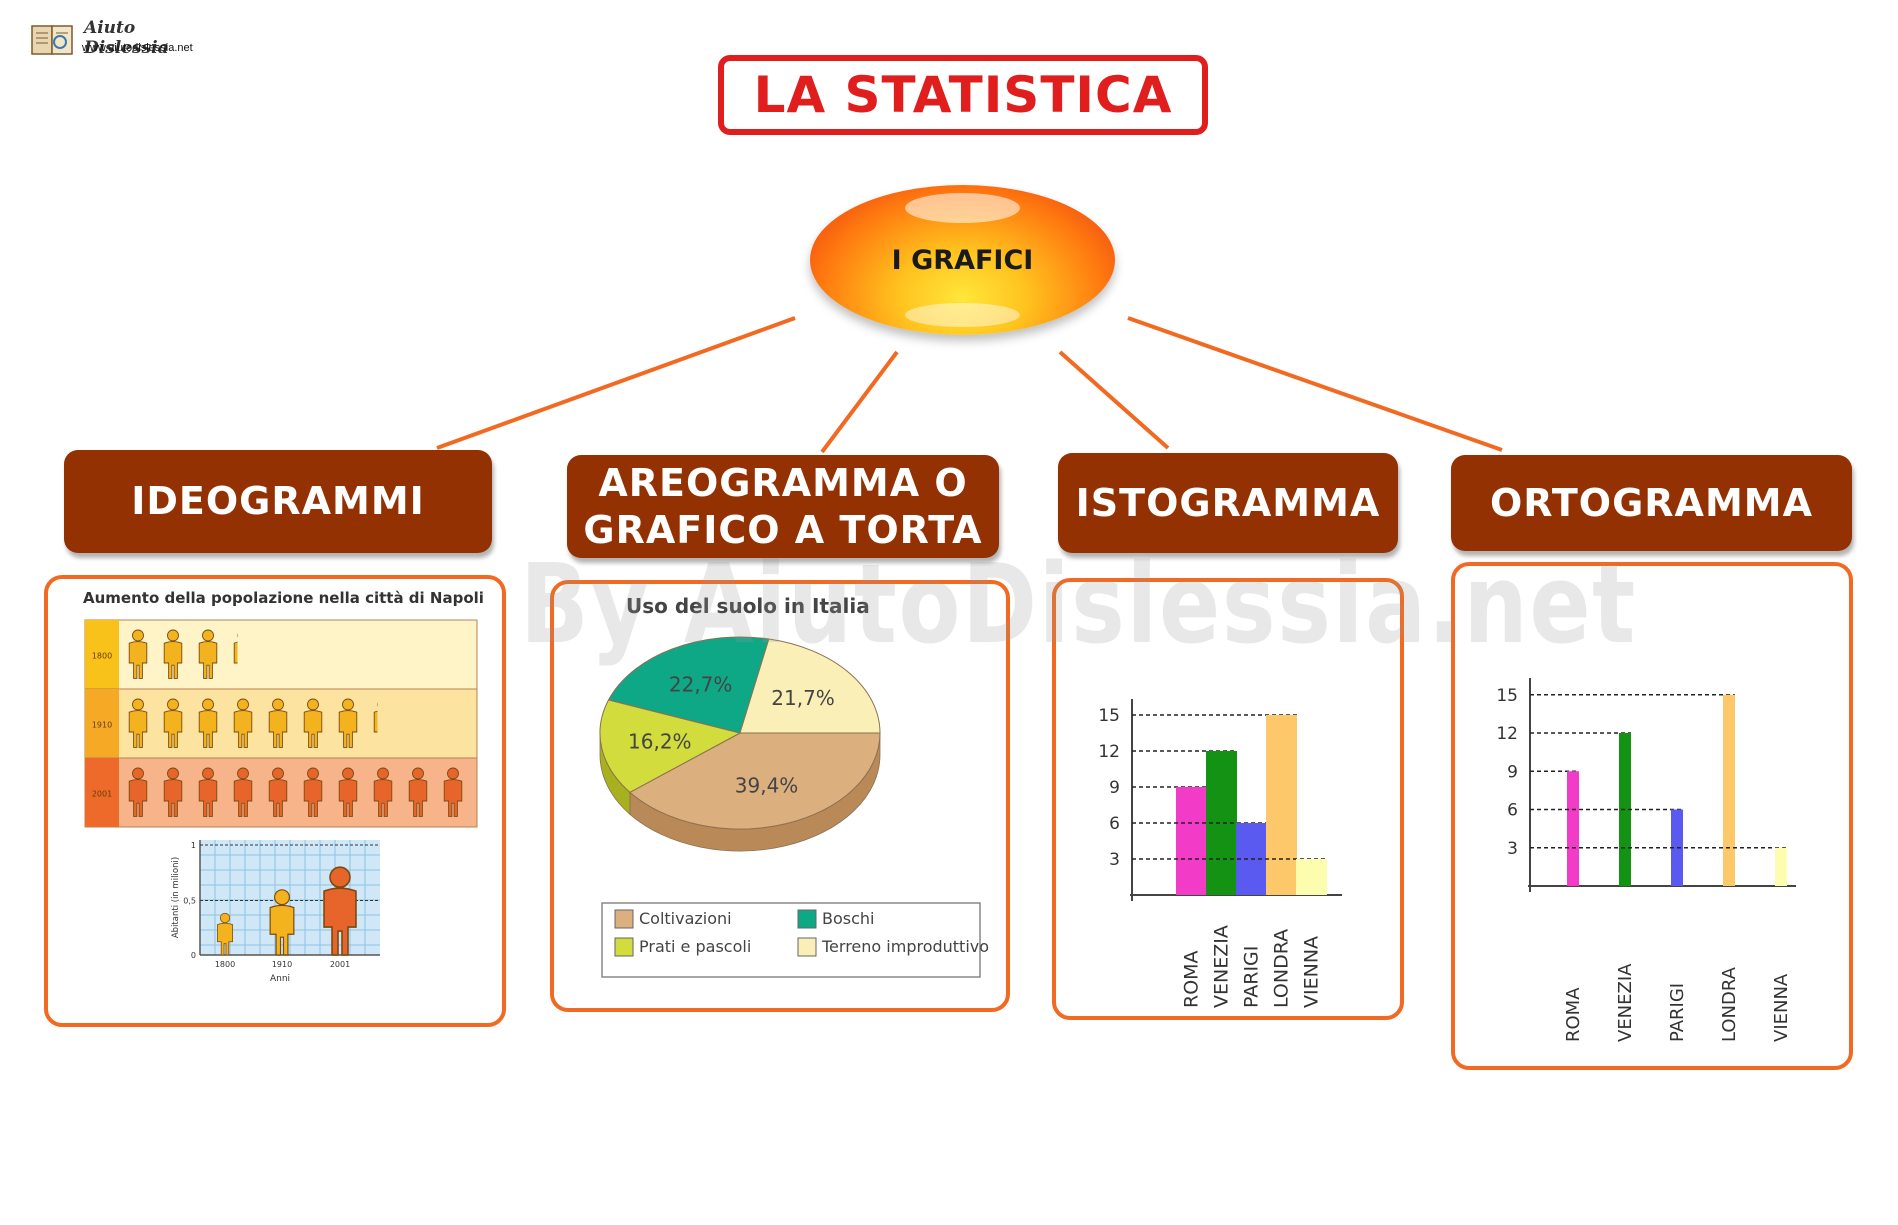 The width and height of the screenshot is (1898, 1225). Describe the element at coordinates (193, 955) in the screenshot. I see `small-chart-ytick: 0` at that location.